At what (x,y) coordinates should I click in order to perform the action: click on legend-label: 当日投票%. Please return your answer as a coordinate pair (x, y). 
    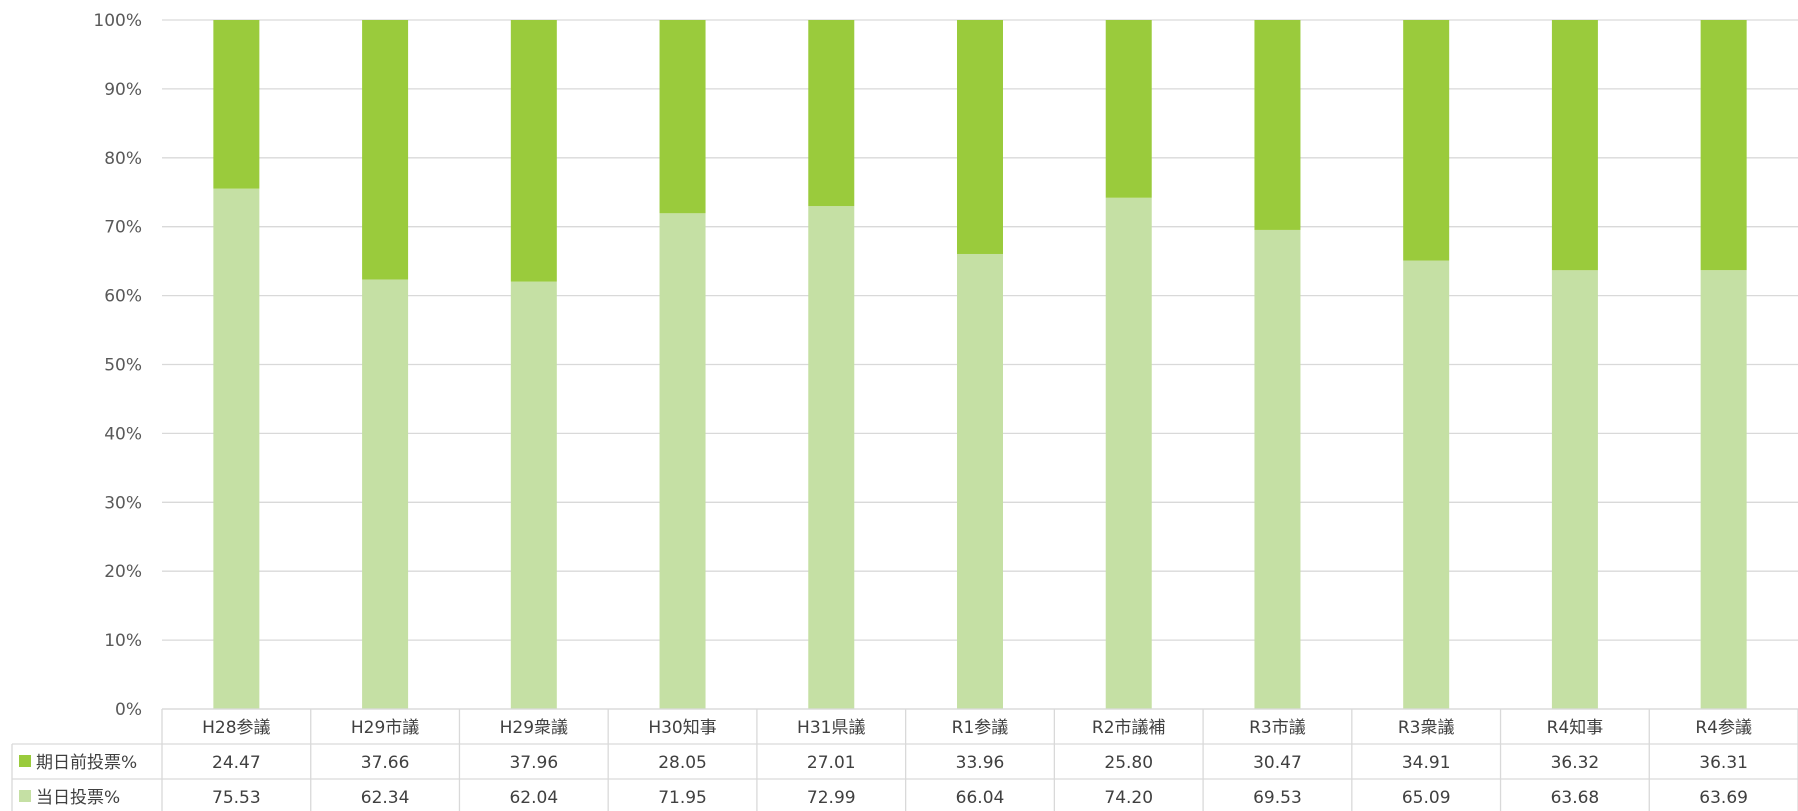
    Looking at the image, I should click on (78, 798).